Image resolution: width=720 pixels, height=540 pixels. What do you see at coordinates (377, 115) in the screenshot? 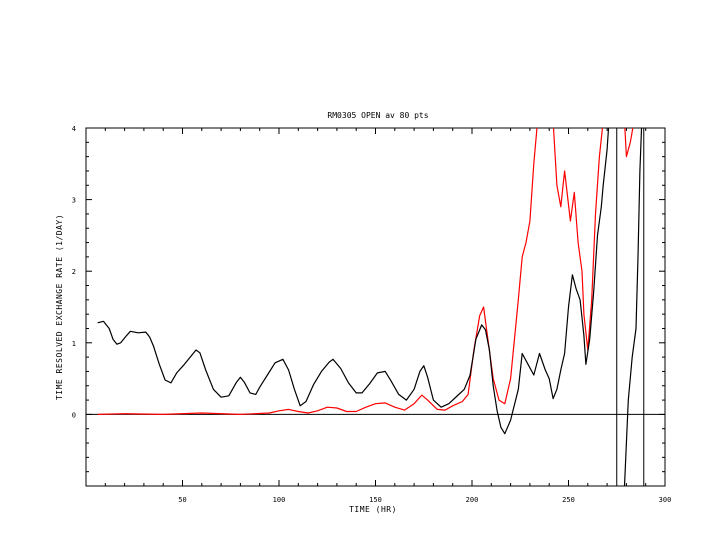
I see `chart-title: RM0305 OPEN av 80 pts` at bounding box center [377, 115].